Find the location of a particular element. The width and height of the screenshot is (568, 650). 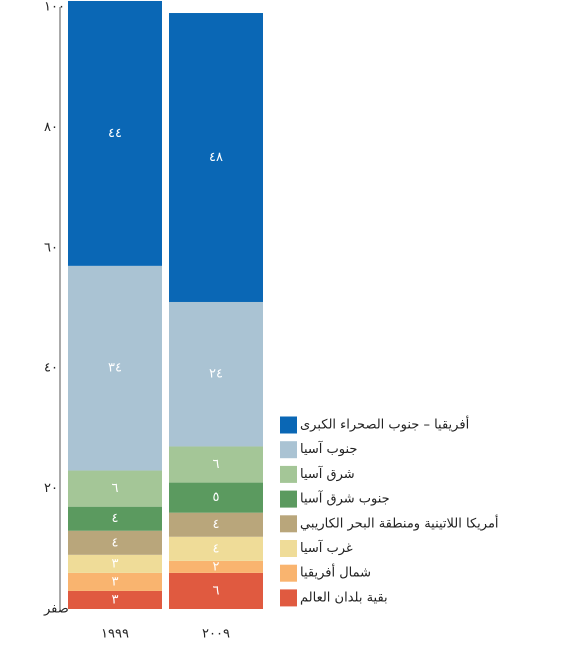

legend-label: غرب آسيا is located at coordinates (326, 547).